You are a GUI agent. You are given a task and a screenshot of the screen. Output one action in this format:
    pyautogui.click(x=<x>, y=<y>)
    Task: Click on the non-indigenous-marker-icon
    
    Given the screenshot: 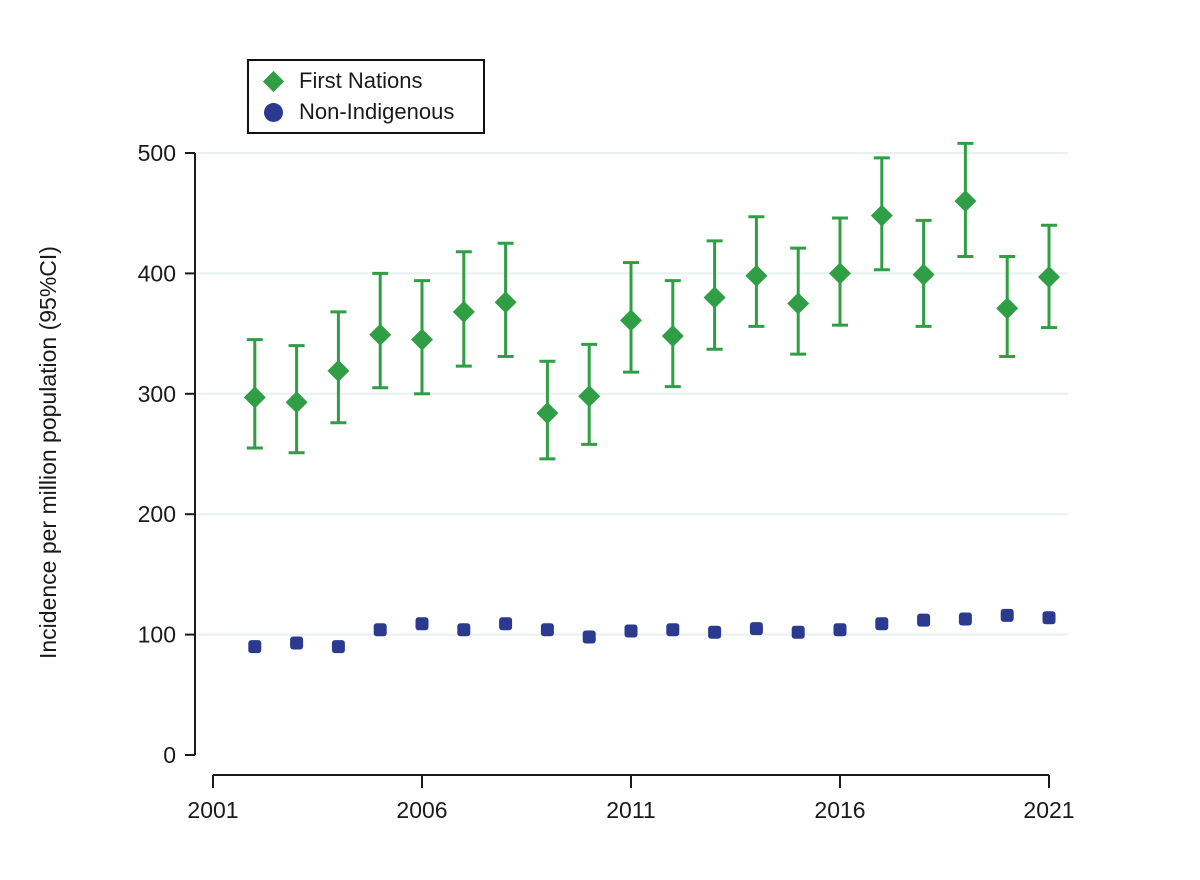 What is the action you would take?
    pyautogui.click(x=273, y=112)
    